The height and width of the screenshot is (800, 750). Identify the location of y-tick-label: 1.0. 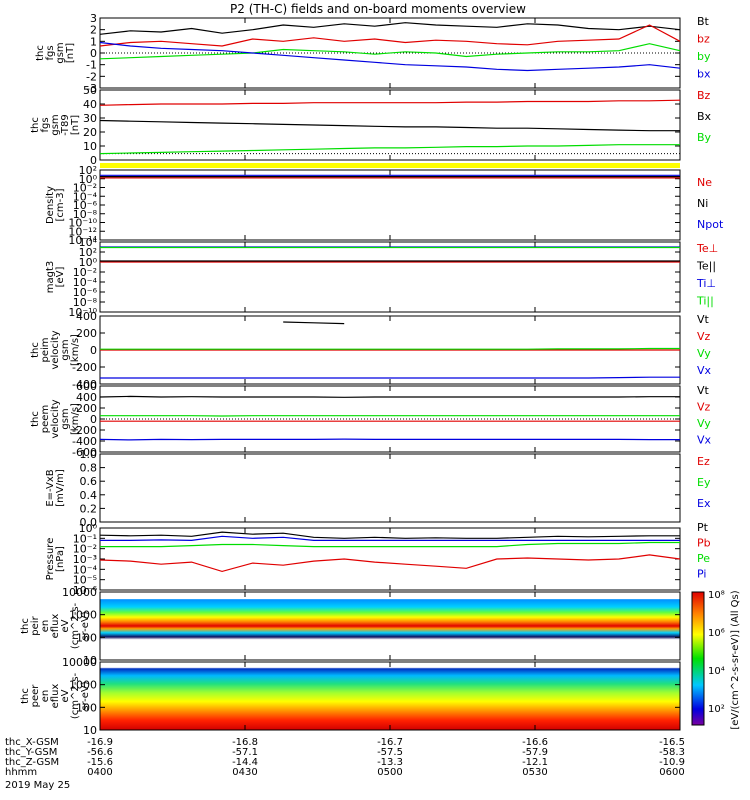
(89, 454).